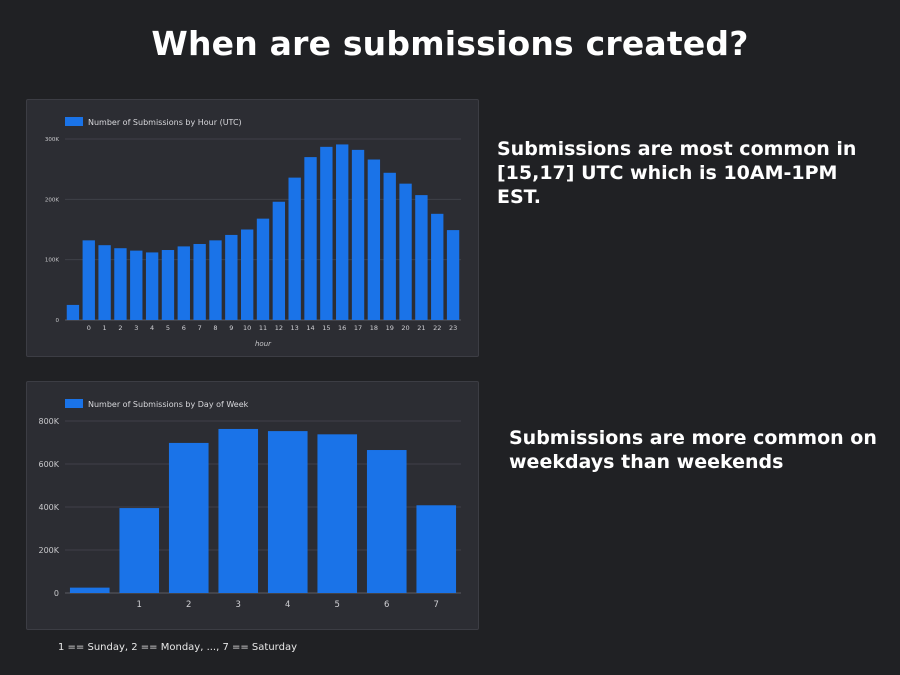 This screenshot has height=675, width=900. Describe the element at coordinates (105, 328) in the screenshot. I see `hour-x-tick-label: 1` at that location.